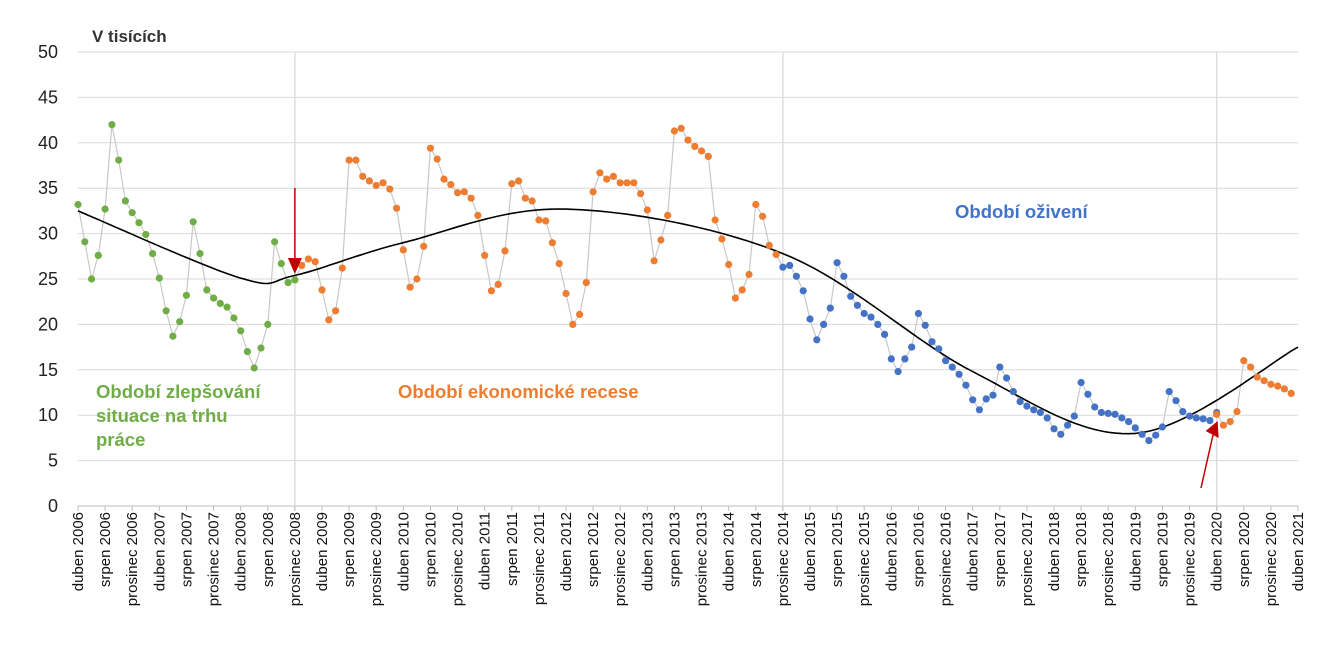  Describe the element at coordinates (729, 551) in the screenshot. I see `x-tick-label: duben 2014` at that location.